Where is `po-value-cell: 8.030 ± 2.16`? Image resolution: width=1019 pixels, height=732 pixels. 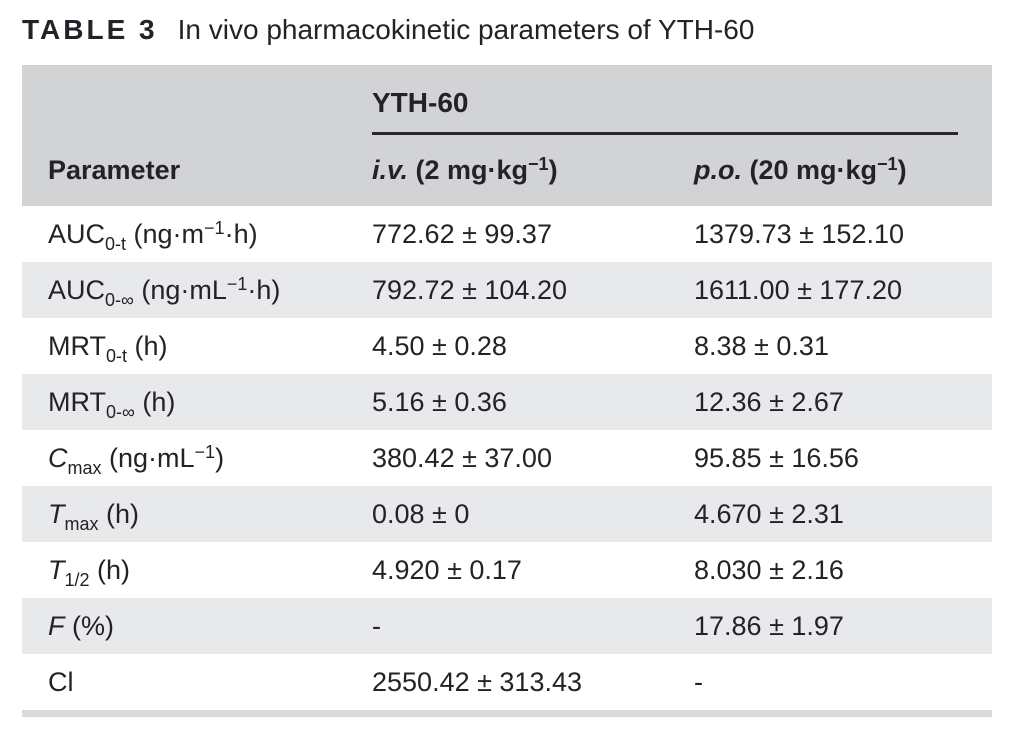
po-value-cell: 8.030 ± 2.16 is located at coordinates (843, 570).